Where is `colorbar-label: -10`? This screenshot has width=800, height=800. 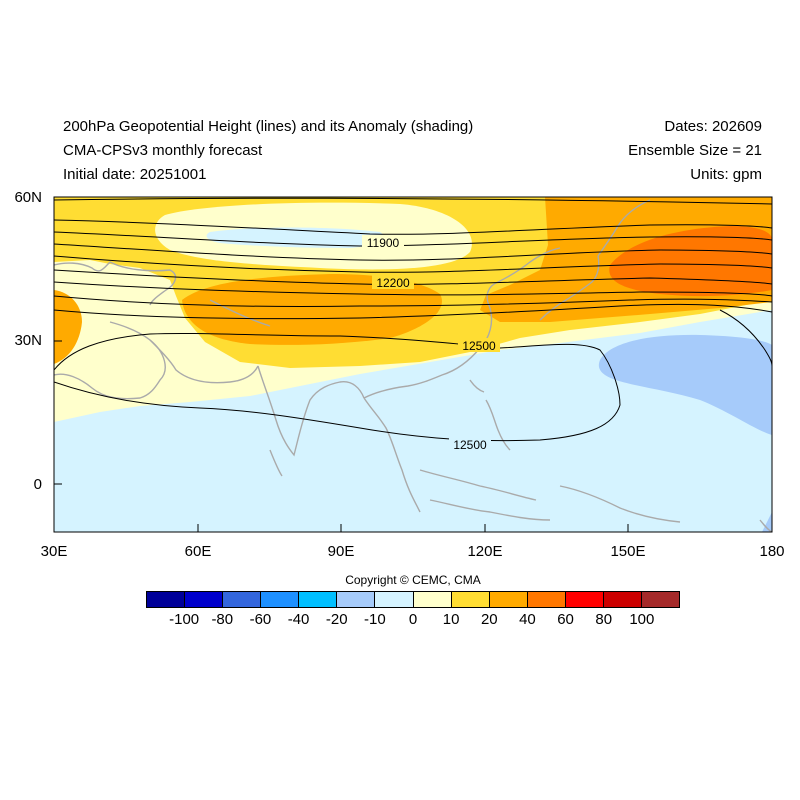 colorbar-label: -10 is located at coordinates (375, 619).